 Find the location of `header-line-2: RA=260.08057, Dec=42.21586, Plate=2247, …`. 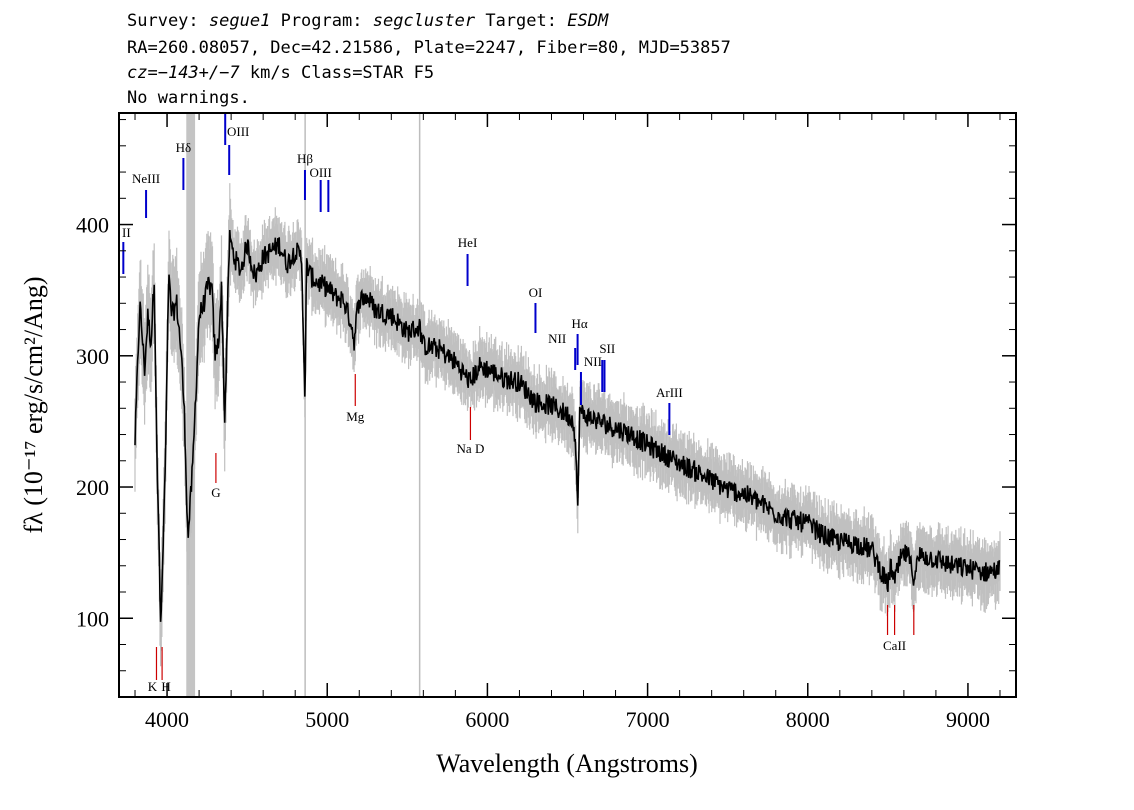

header-line-2: RA=260.08057, Dec=42.21586, Plate=2247, … is located at coordinates (429, 48).